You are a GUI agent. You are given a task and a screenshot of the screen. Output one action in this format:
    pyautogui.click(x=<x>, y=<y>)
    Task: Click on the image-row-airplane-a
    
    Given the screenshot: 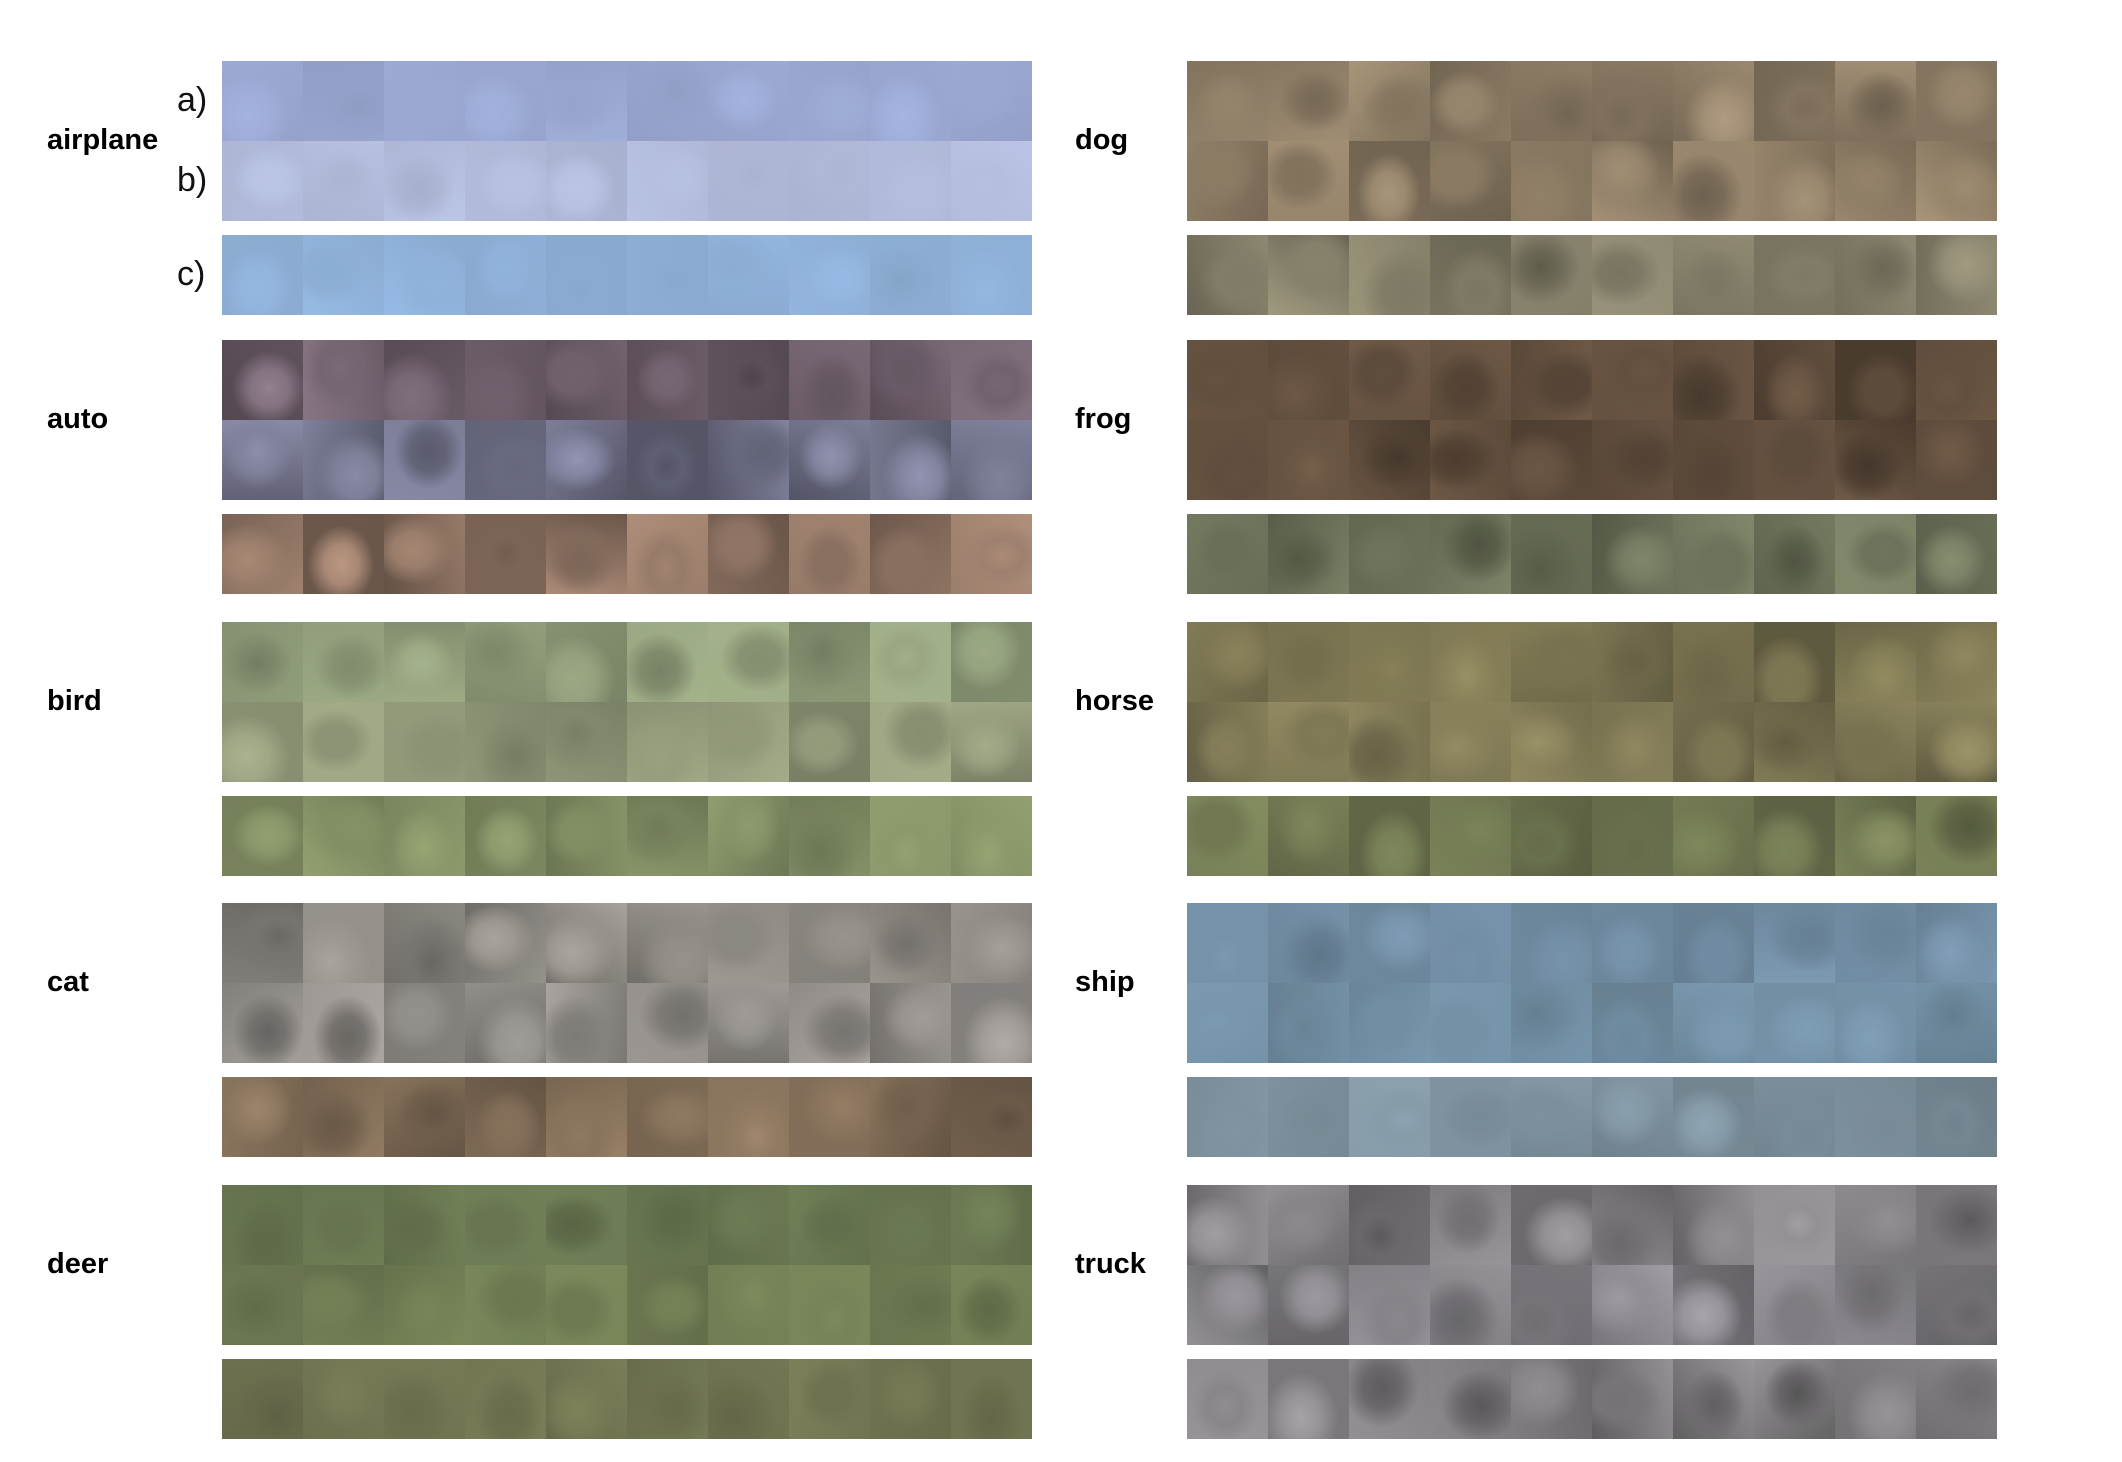 What is the action you would take?
    pyautogui.click(x=627, y=101)
    